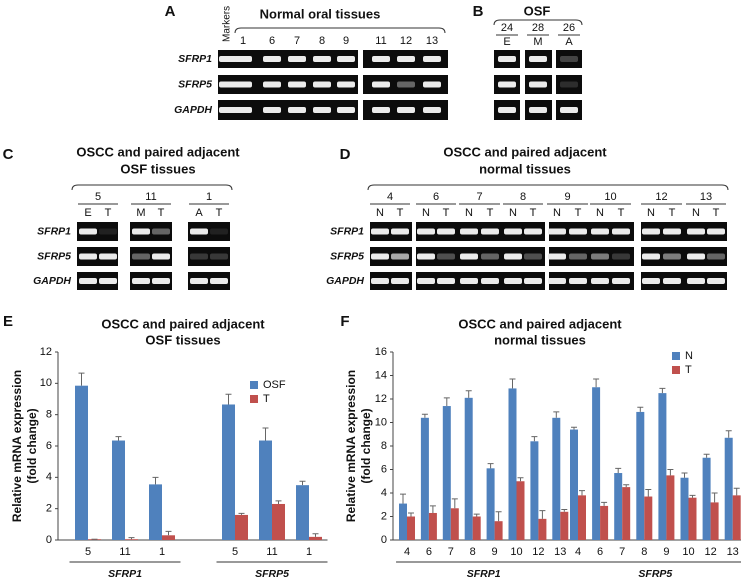 Image resolution: width=741 pixels, height=579 pixels. I want to click on x-tick-label: 9, so click(495, 552).